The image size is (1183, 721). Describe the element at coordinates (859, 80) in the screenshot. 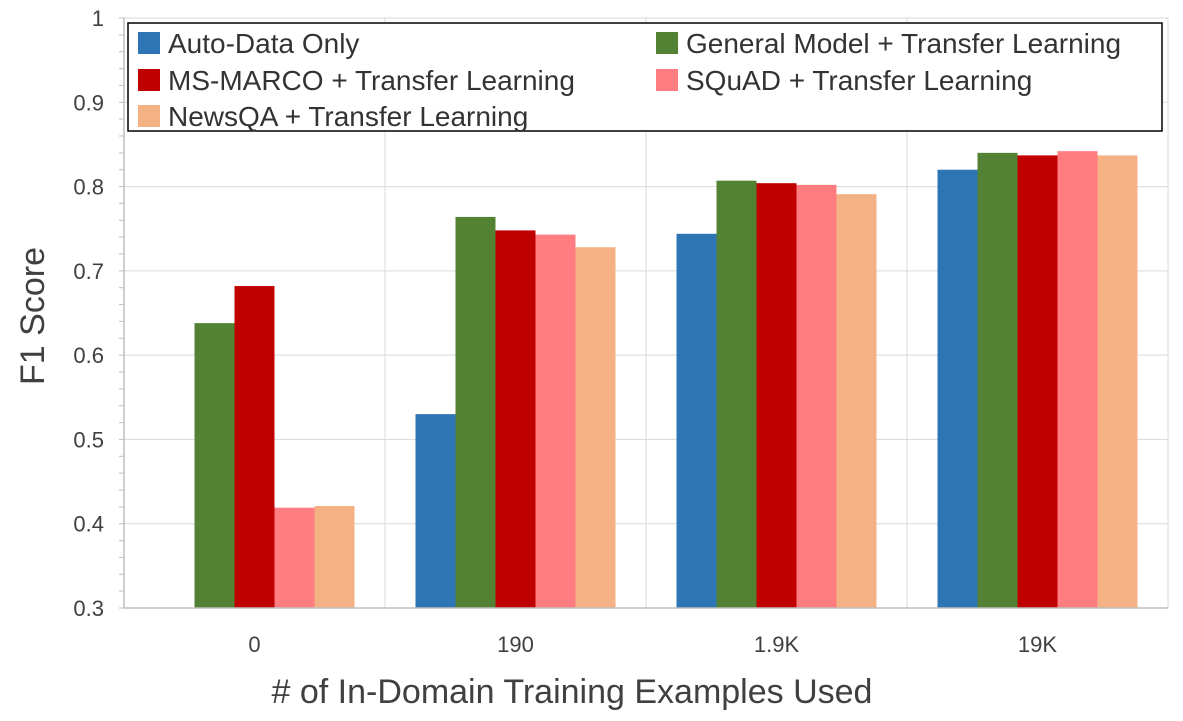

I see `legend-label: SQuAD + Transfer Learning` at that location.